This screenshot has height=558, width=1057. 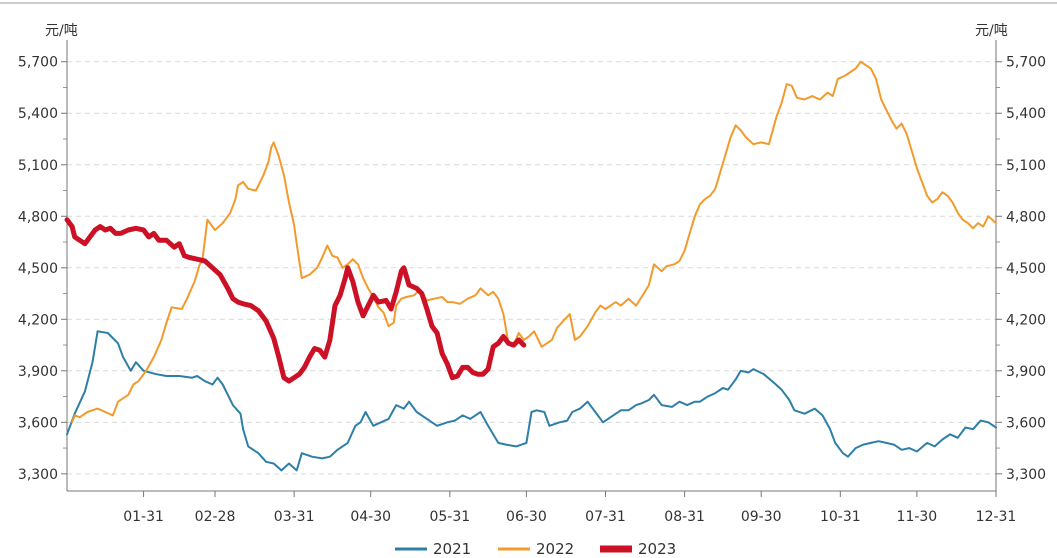 I want to click on x-tick-label: 08-31, so click(x=684, y=517).